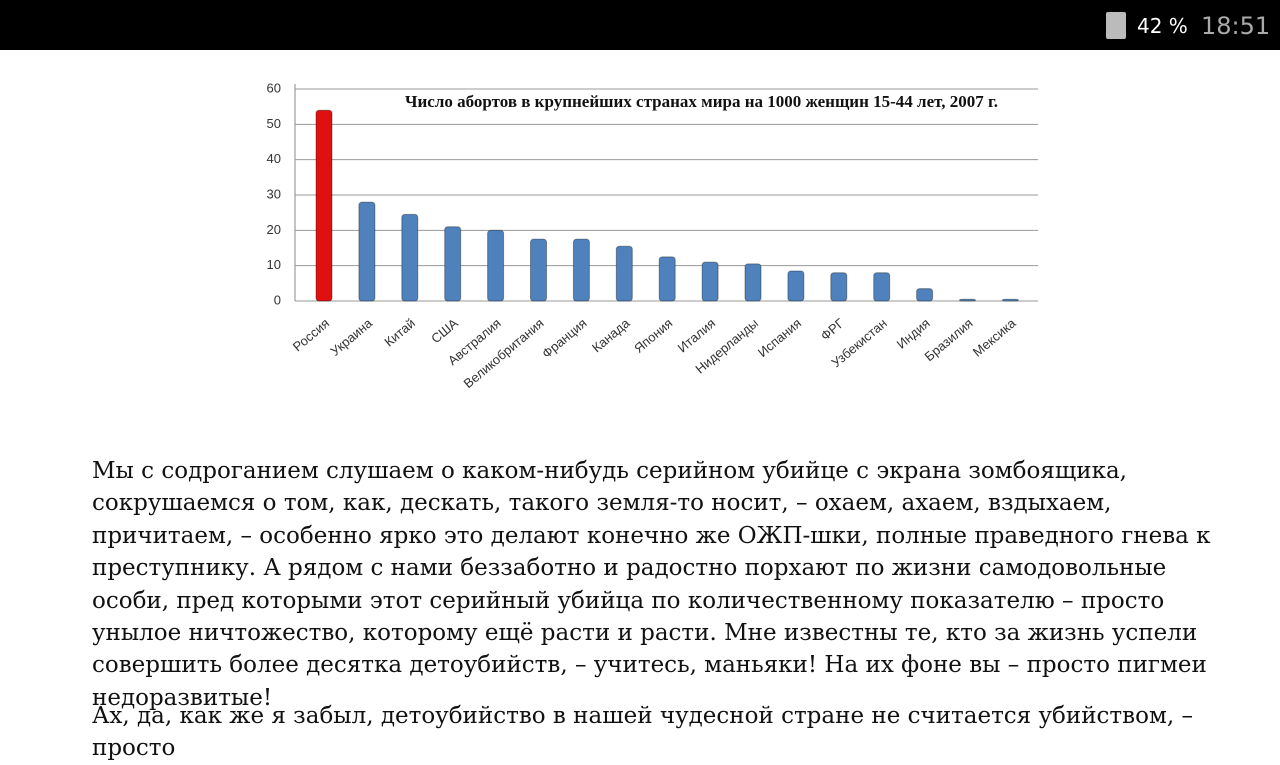 The width and height of the screenshot is (1280, 765). Describe the element at coordinates (949, 339) in the screenshot. I see `x-tick-label: Бразилия` at that location.